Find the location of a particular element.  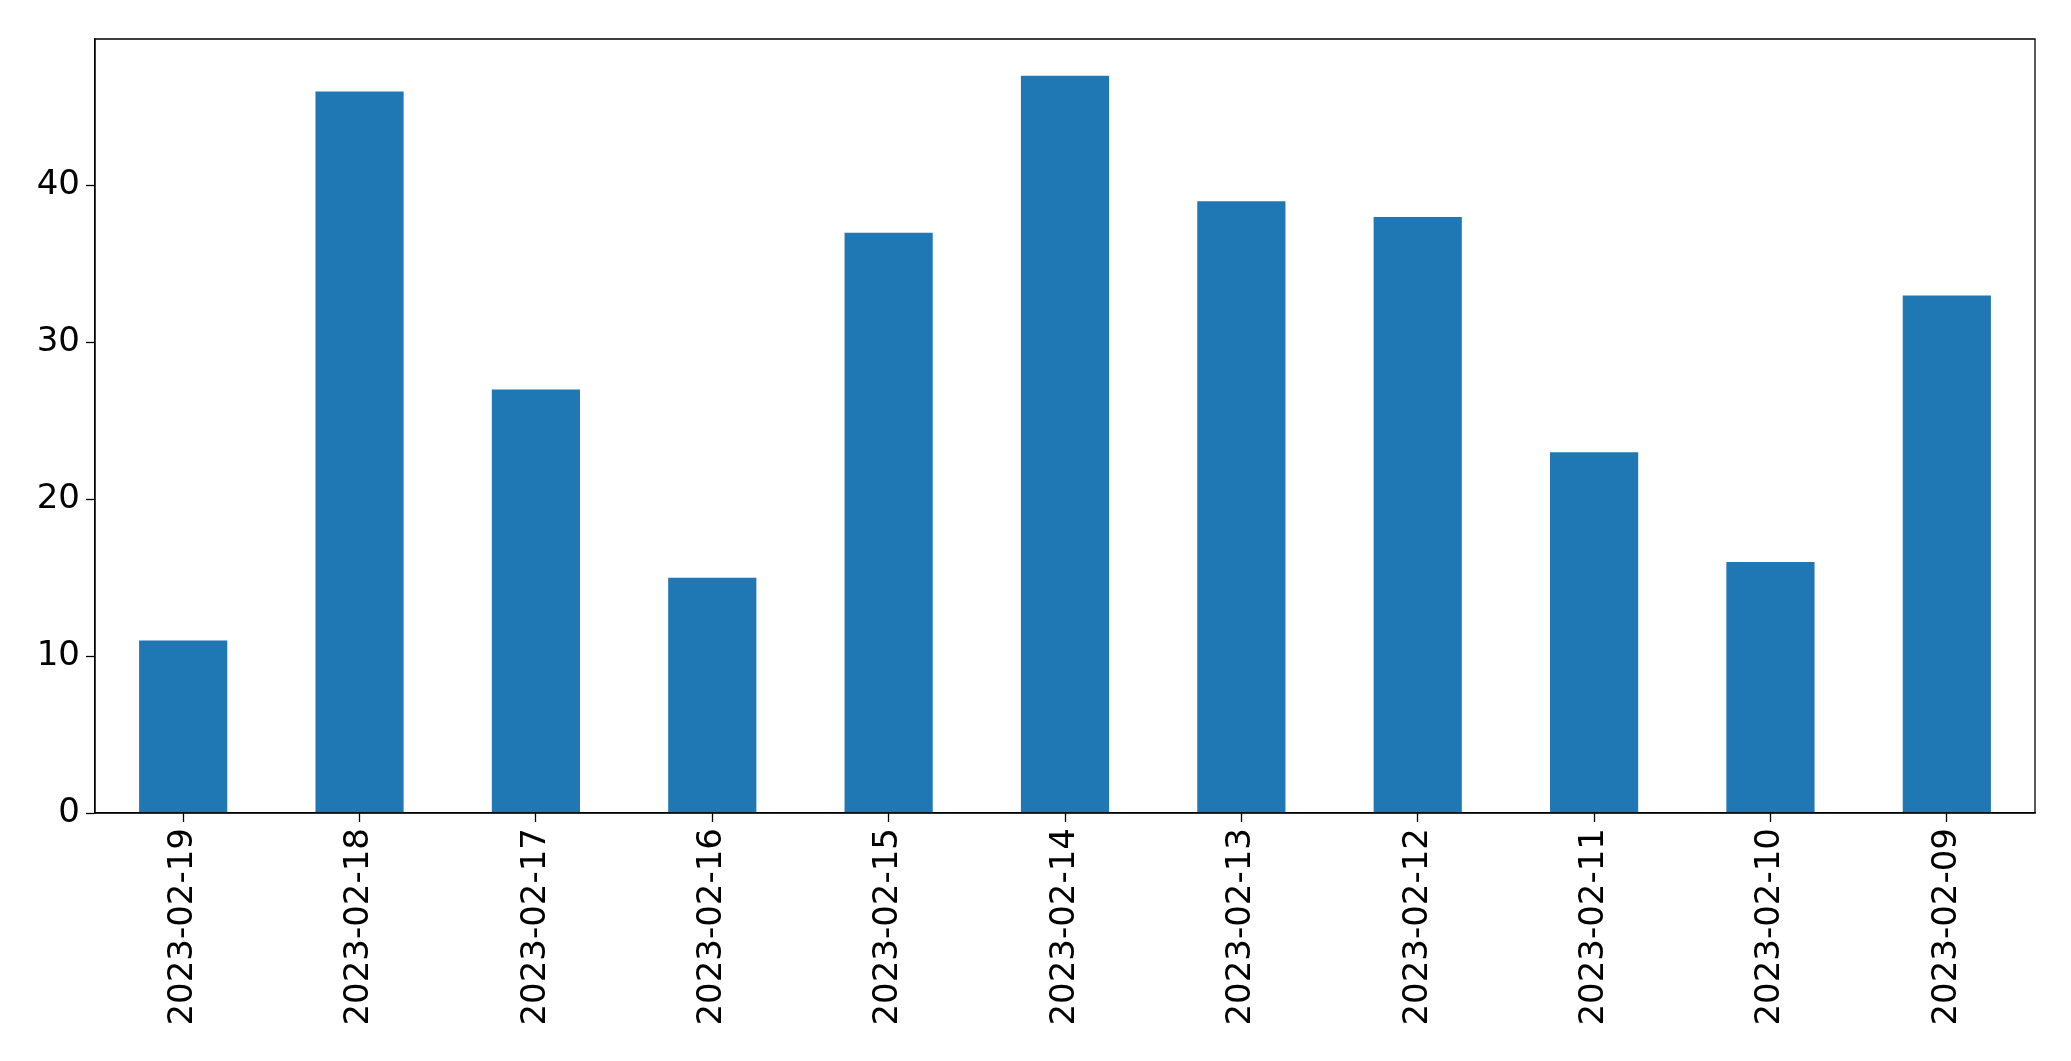

x-tick-label: 2023-02-16 is located at coordinates (709, 927).